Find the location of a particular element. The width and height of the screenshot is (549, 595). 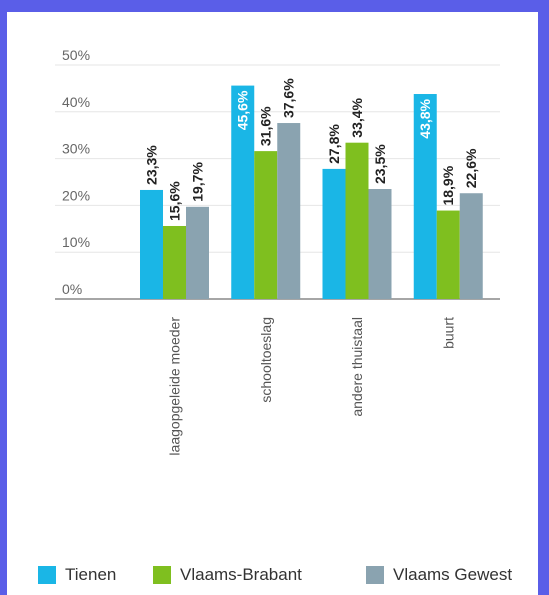

y-tick-label: 30% is located at coordinates (76, 149).